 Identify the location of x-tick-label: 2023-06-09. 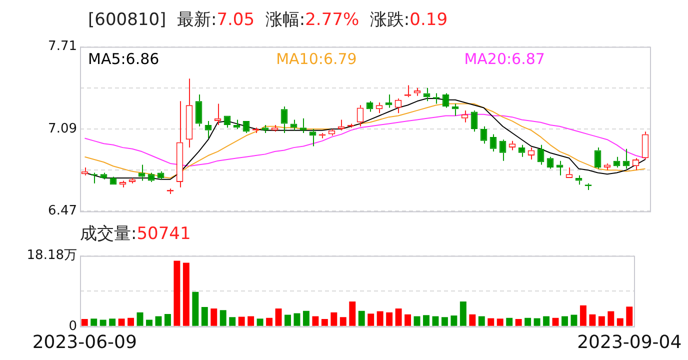
(84, 342).